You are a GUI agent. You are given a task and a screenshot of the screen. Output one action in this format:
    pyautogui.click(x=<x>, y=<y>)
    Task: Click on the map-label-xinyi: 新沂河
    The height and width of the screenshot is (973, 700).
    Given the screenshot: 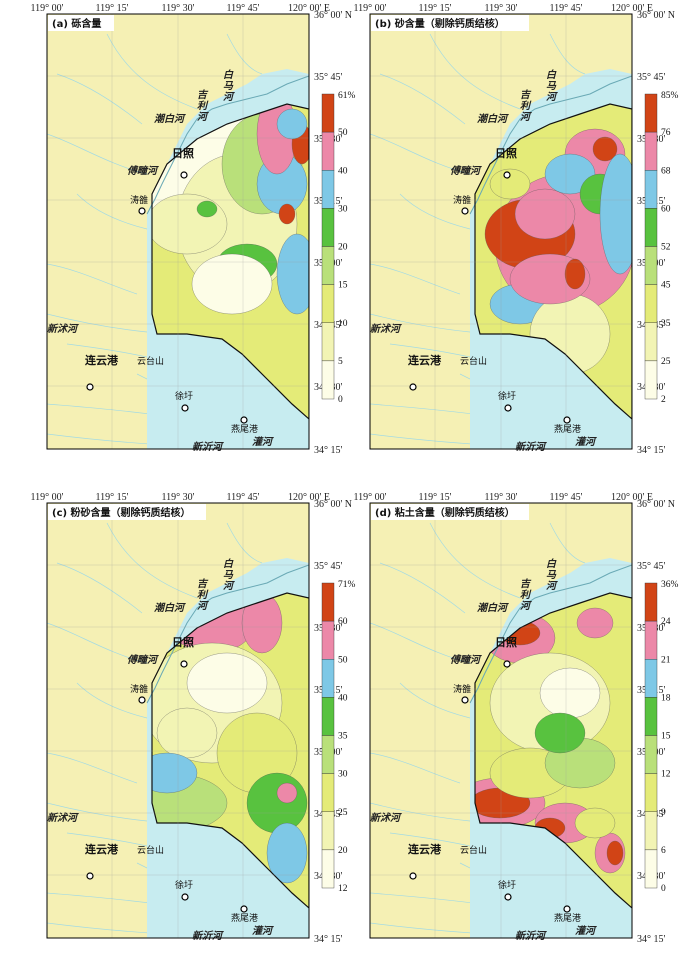 What is the action you would take?
    pyautogui.click(x=531, y=447)
    